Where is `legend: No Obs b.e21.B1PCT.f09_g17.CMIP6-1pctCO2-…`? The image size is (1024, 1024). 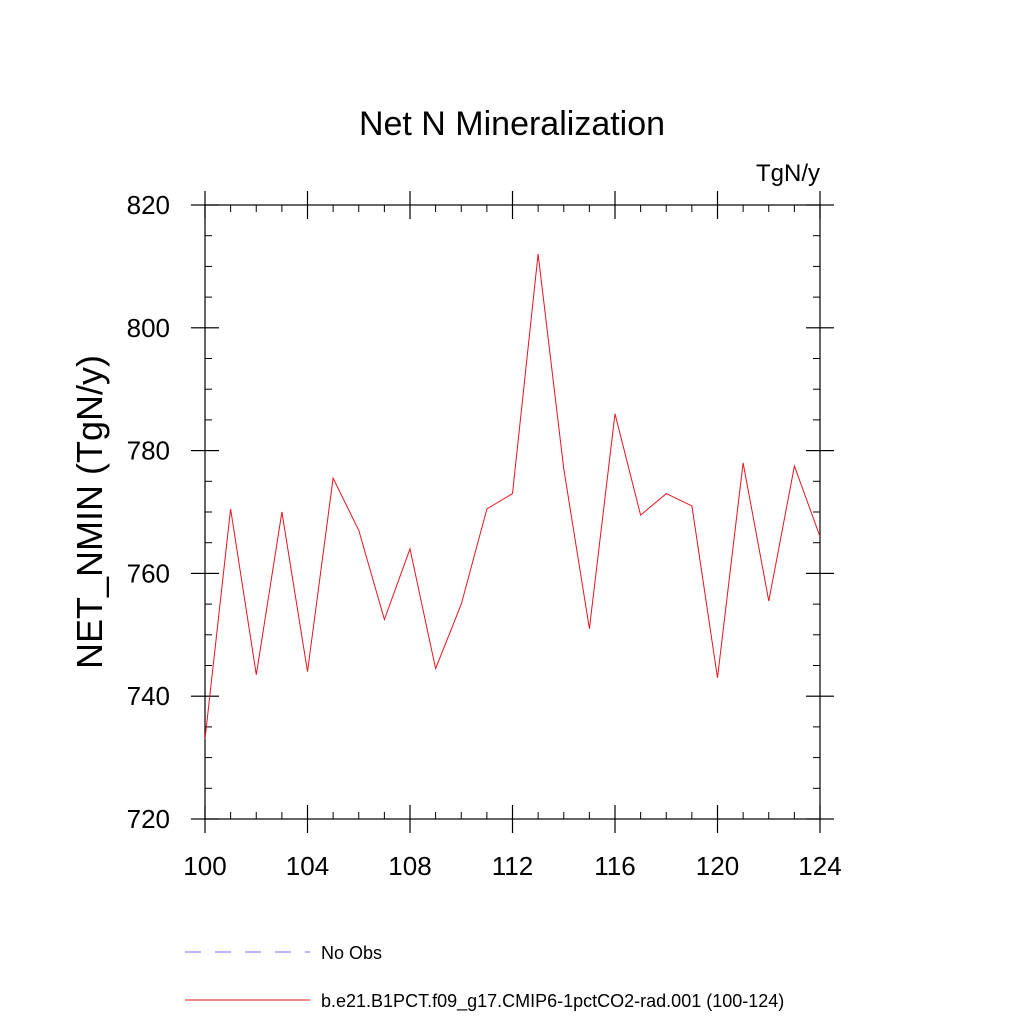 legend: No Obs b.e21.B1PCT.f09_g17.CMIP6-1pctCO2-… is located at coordinates (484, 977).